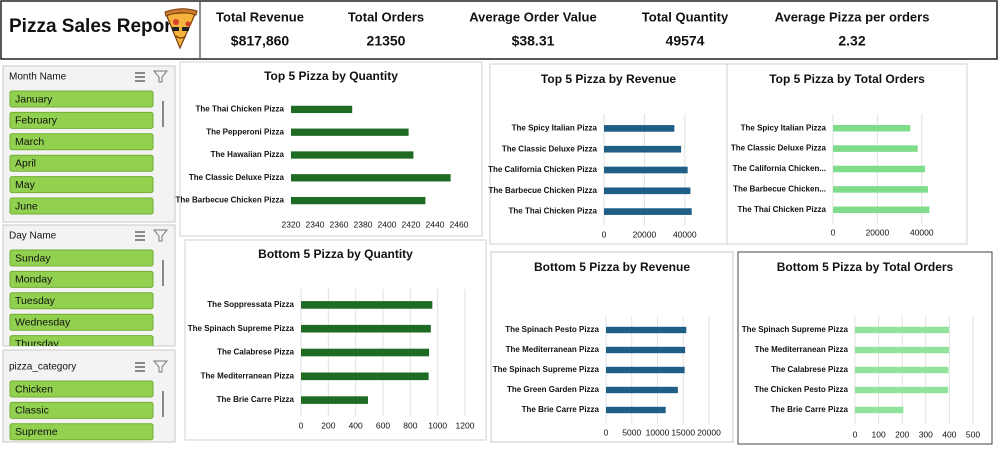 The image size is (1000, 453). What do you see at coordinates (81, 163) in the screenshot?
I see `slicer-item: April` at bounding box center [81, 163].